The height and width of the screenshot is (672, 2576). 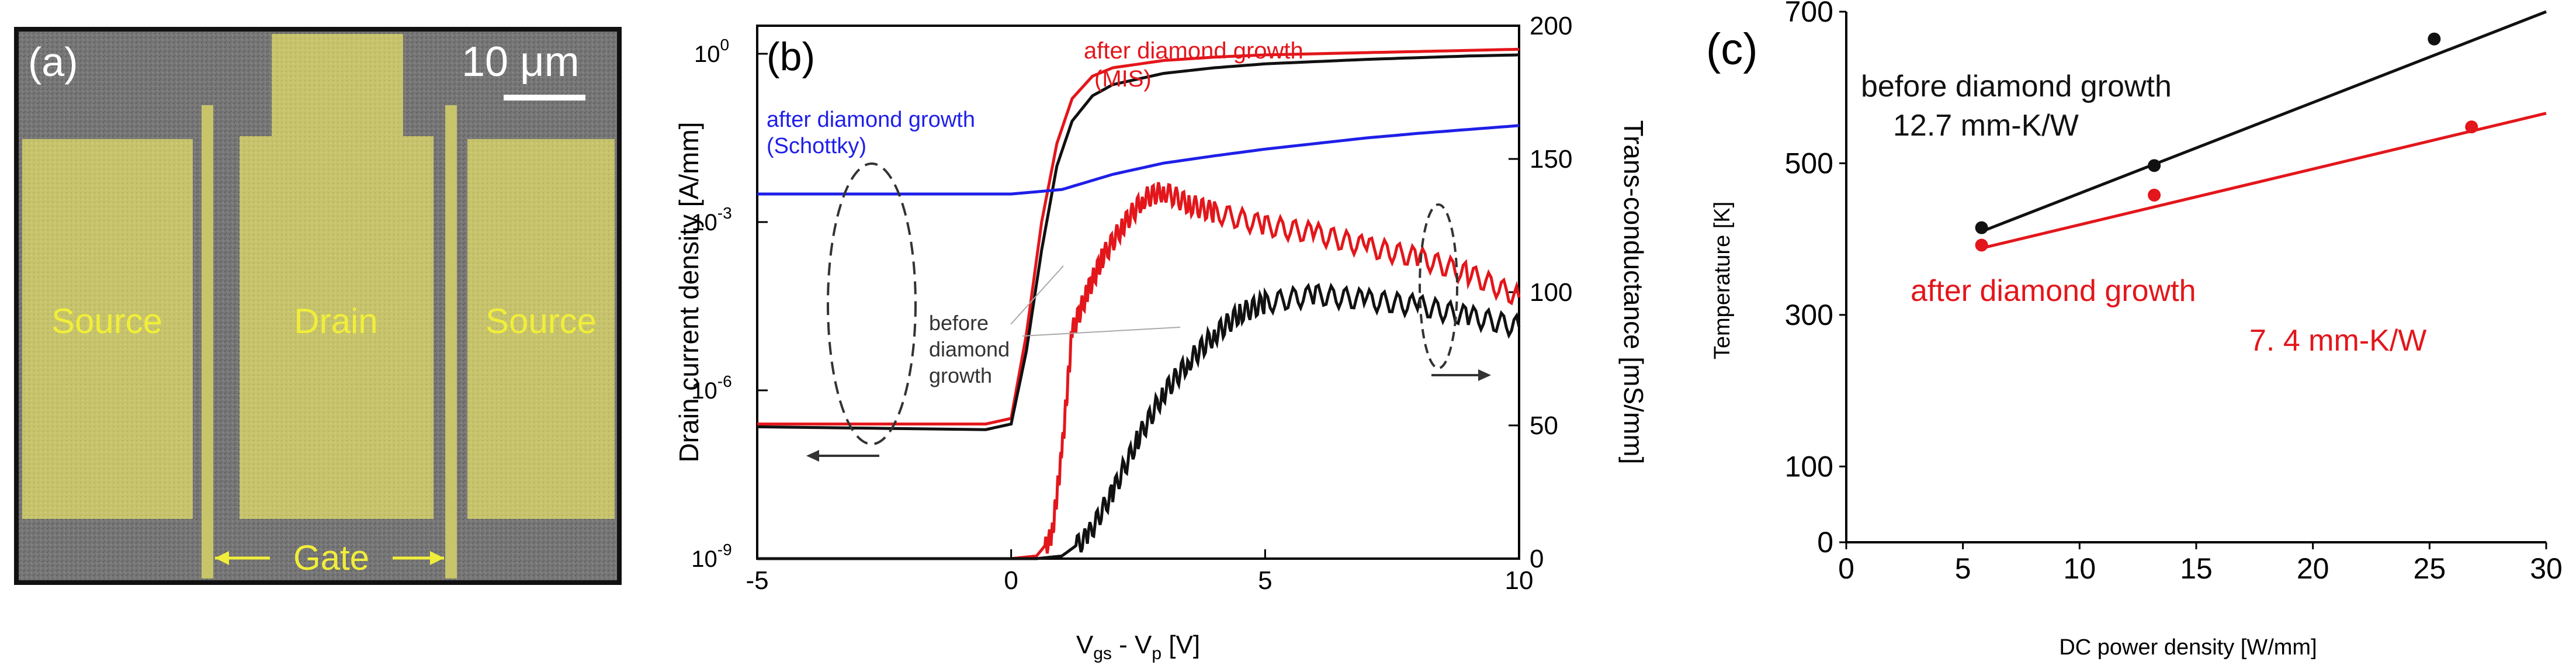 I want to click on annot-after-mis-1: after diamond growth, so click(x=1193, y=51).